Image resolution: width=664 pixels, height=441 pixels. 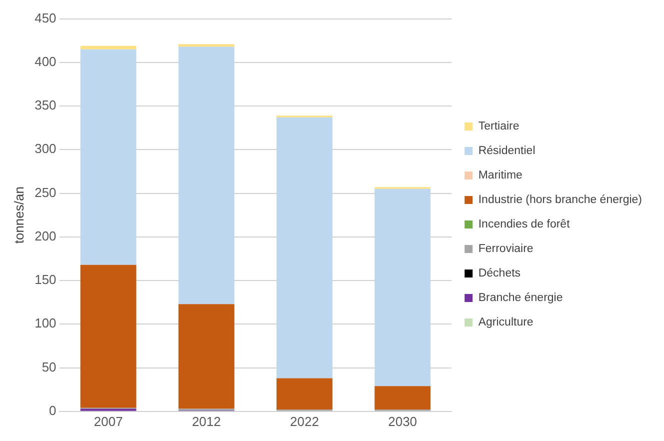 What do you see at coordinates (108, 421) in the screenshot?
I see `x-tick-label: 2007` at bounding box center [108, 421].